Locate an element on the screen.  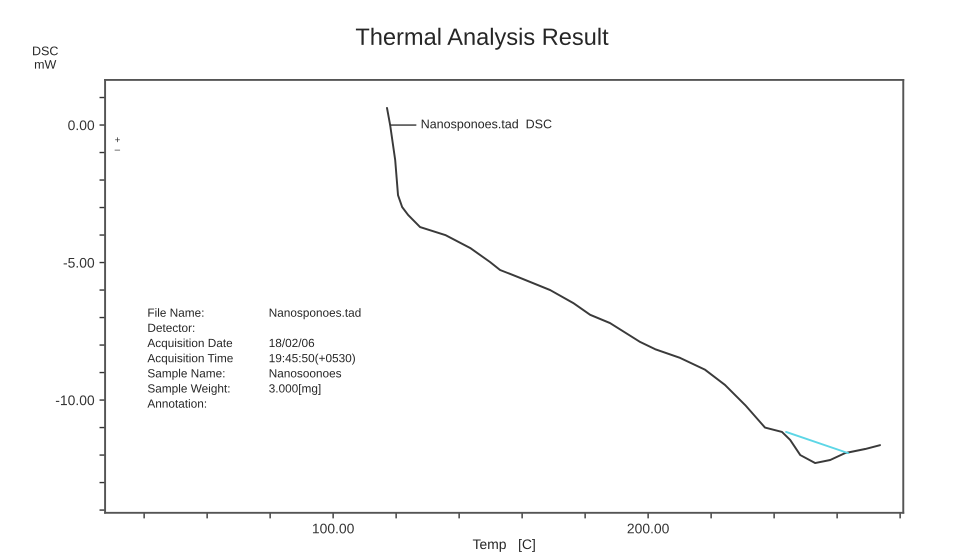
y-axis-title: DSC mW is located at coordinates (45, 57).